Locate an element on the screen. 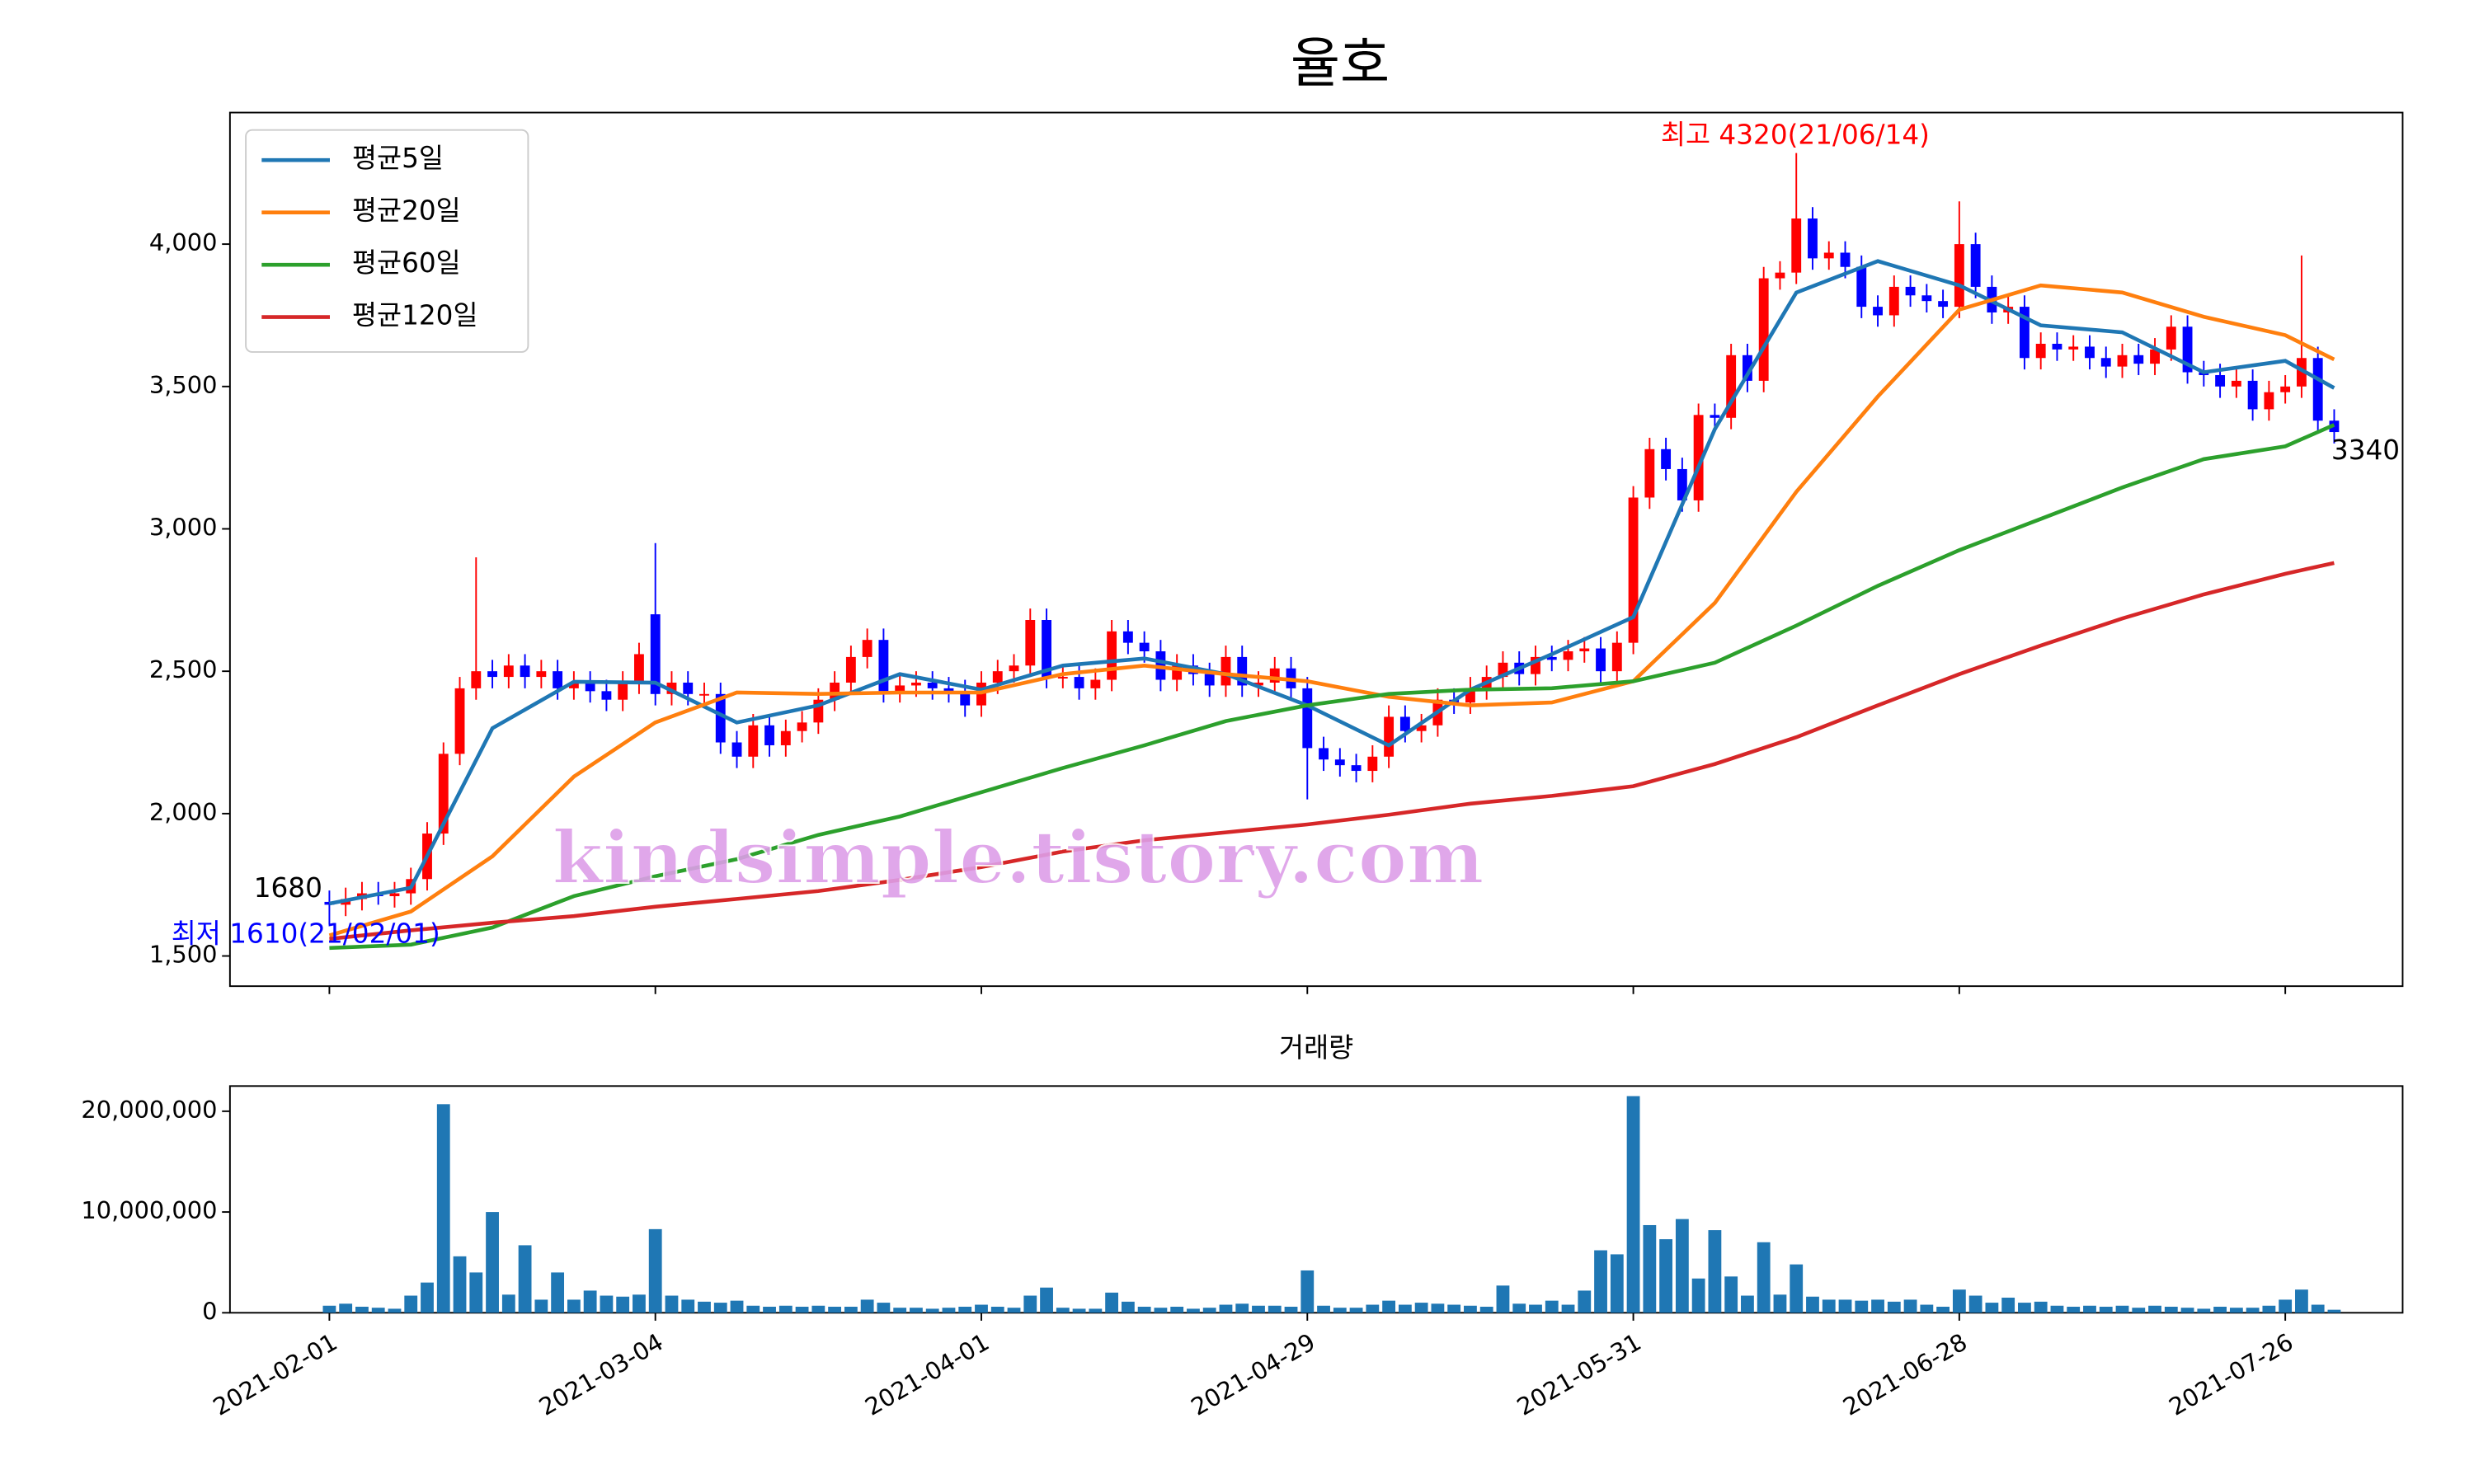 This screenshot has height=1484, width=2474. legend-label: 평균60일 is located at coordinates (406, 263).